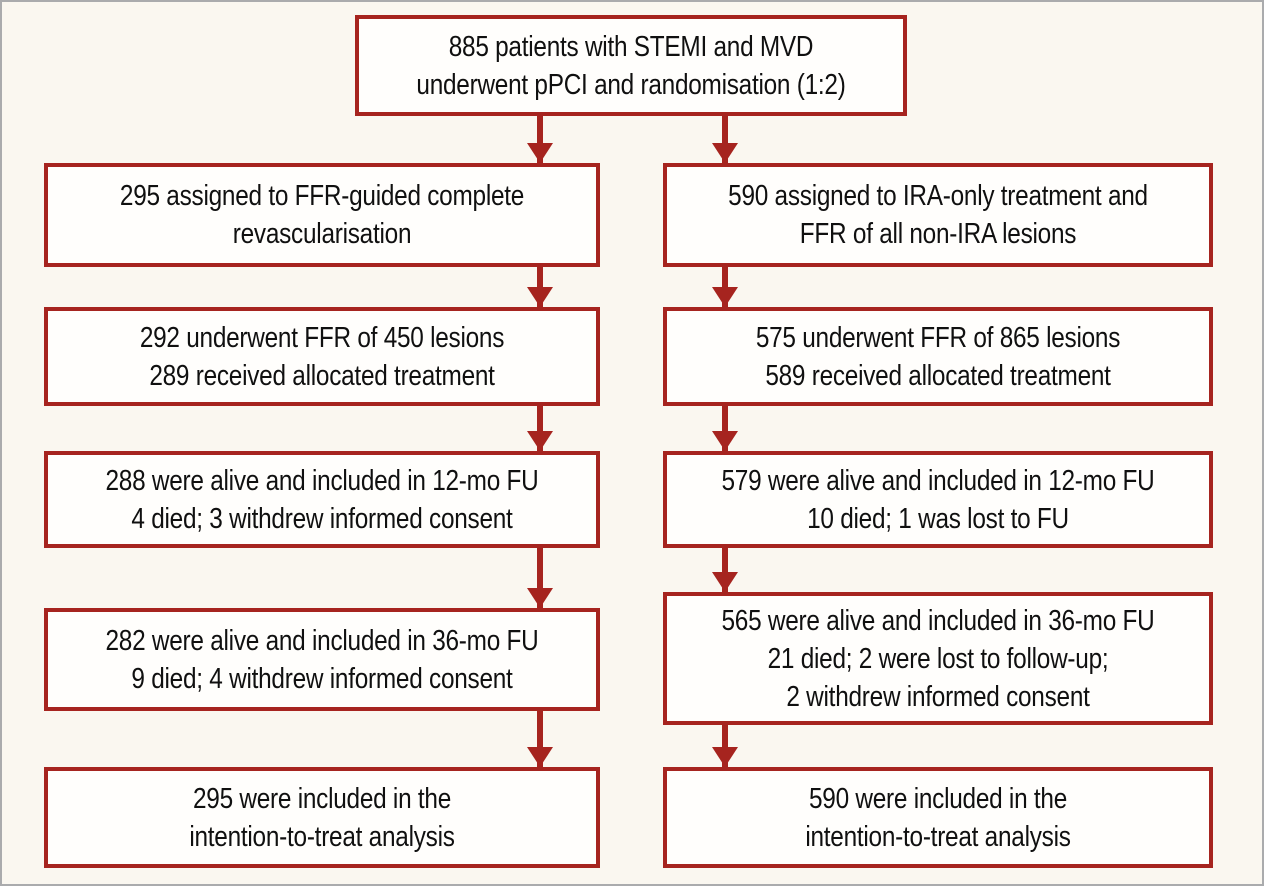 The width and height of the screenshot is (1264, 886). Describe the element at coordinates (631, 46) in the screenshot. I see `node-text-line: 885 patients with STEMI and MVD` at that location.